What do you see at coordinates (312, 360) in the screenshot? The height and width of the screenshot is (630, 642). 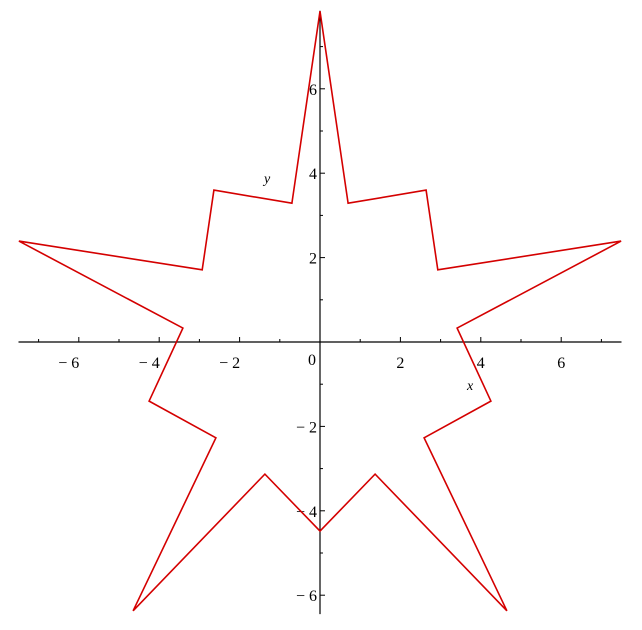 I see `x-tick-label: 0` at bounding box center [312, 360].